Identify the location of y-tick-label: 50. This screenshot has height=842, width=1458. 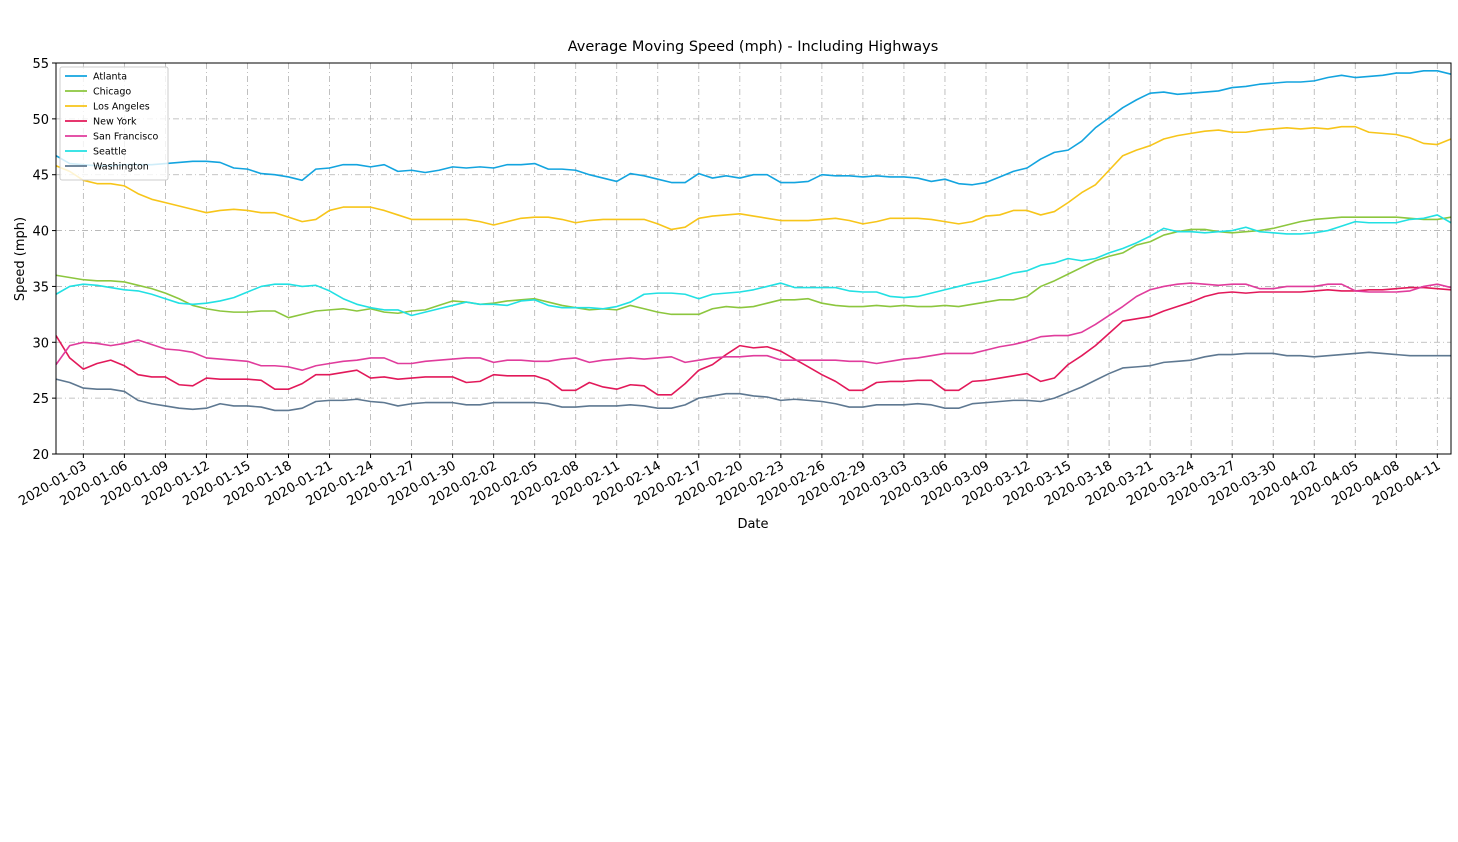
(40, 120).